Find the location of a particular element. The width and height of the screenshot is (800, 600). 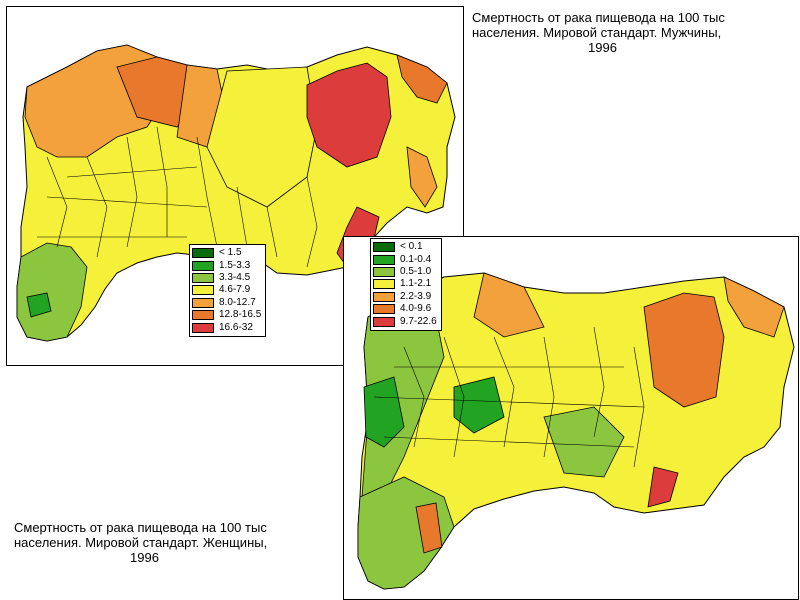

map-region-kamchatka is located at coordinates (422, 177).